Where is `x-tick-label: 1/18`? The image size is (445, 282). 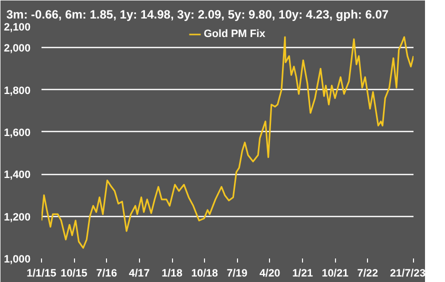 x-tick-label: 1/18 is located at coordinates (172, 274).